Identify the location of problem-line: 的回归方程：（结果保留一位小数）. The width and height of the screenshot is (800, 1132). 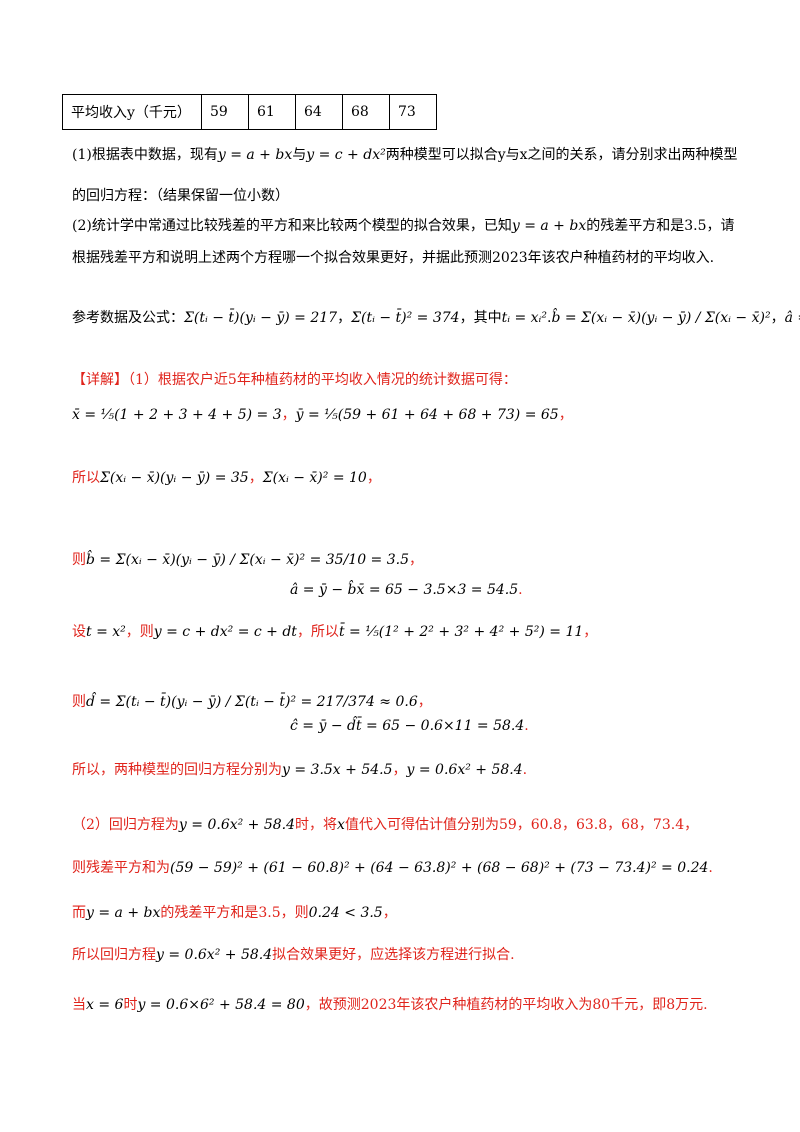
(180, 196).